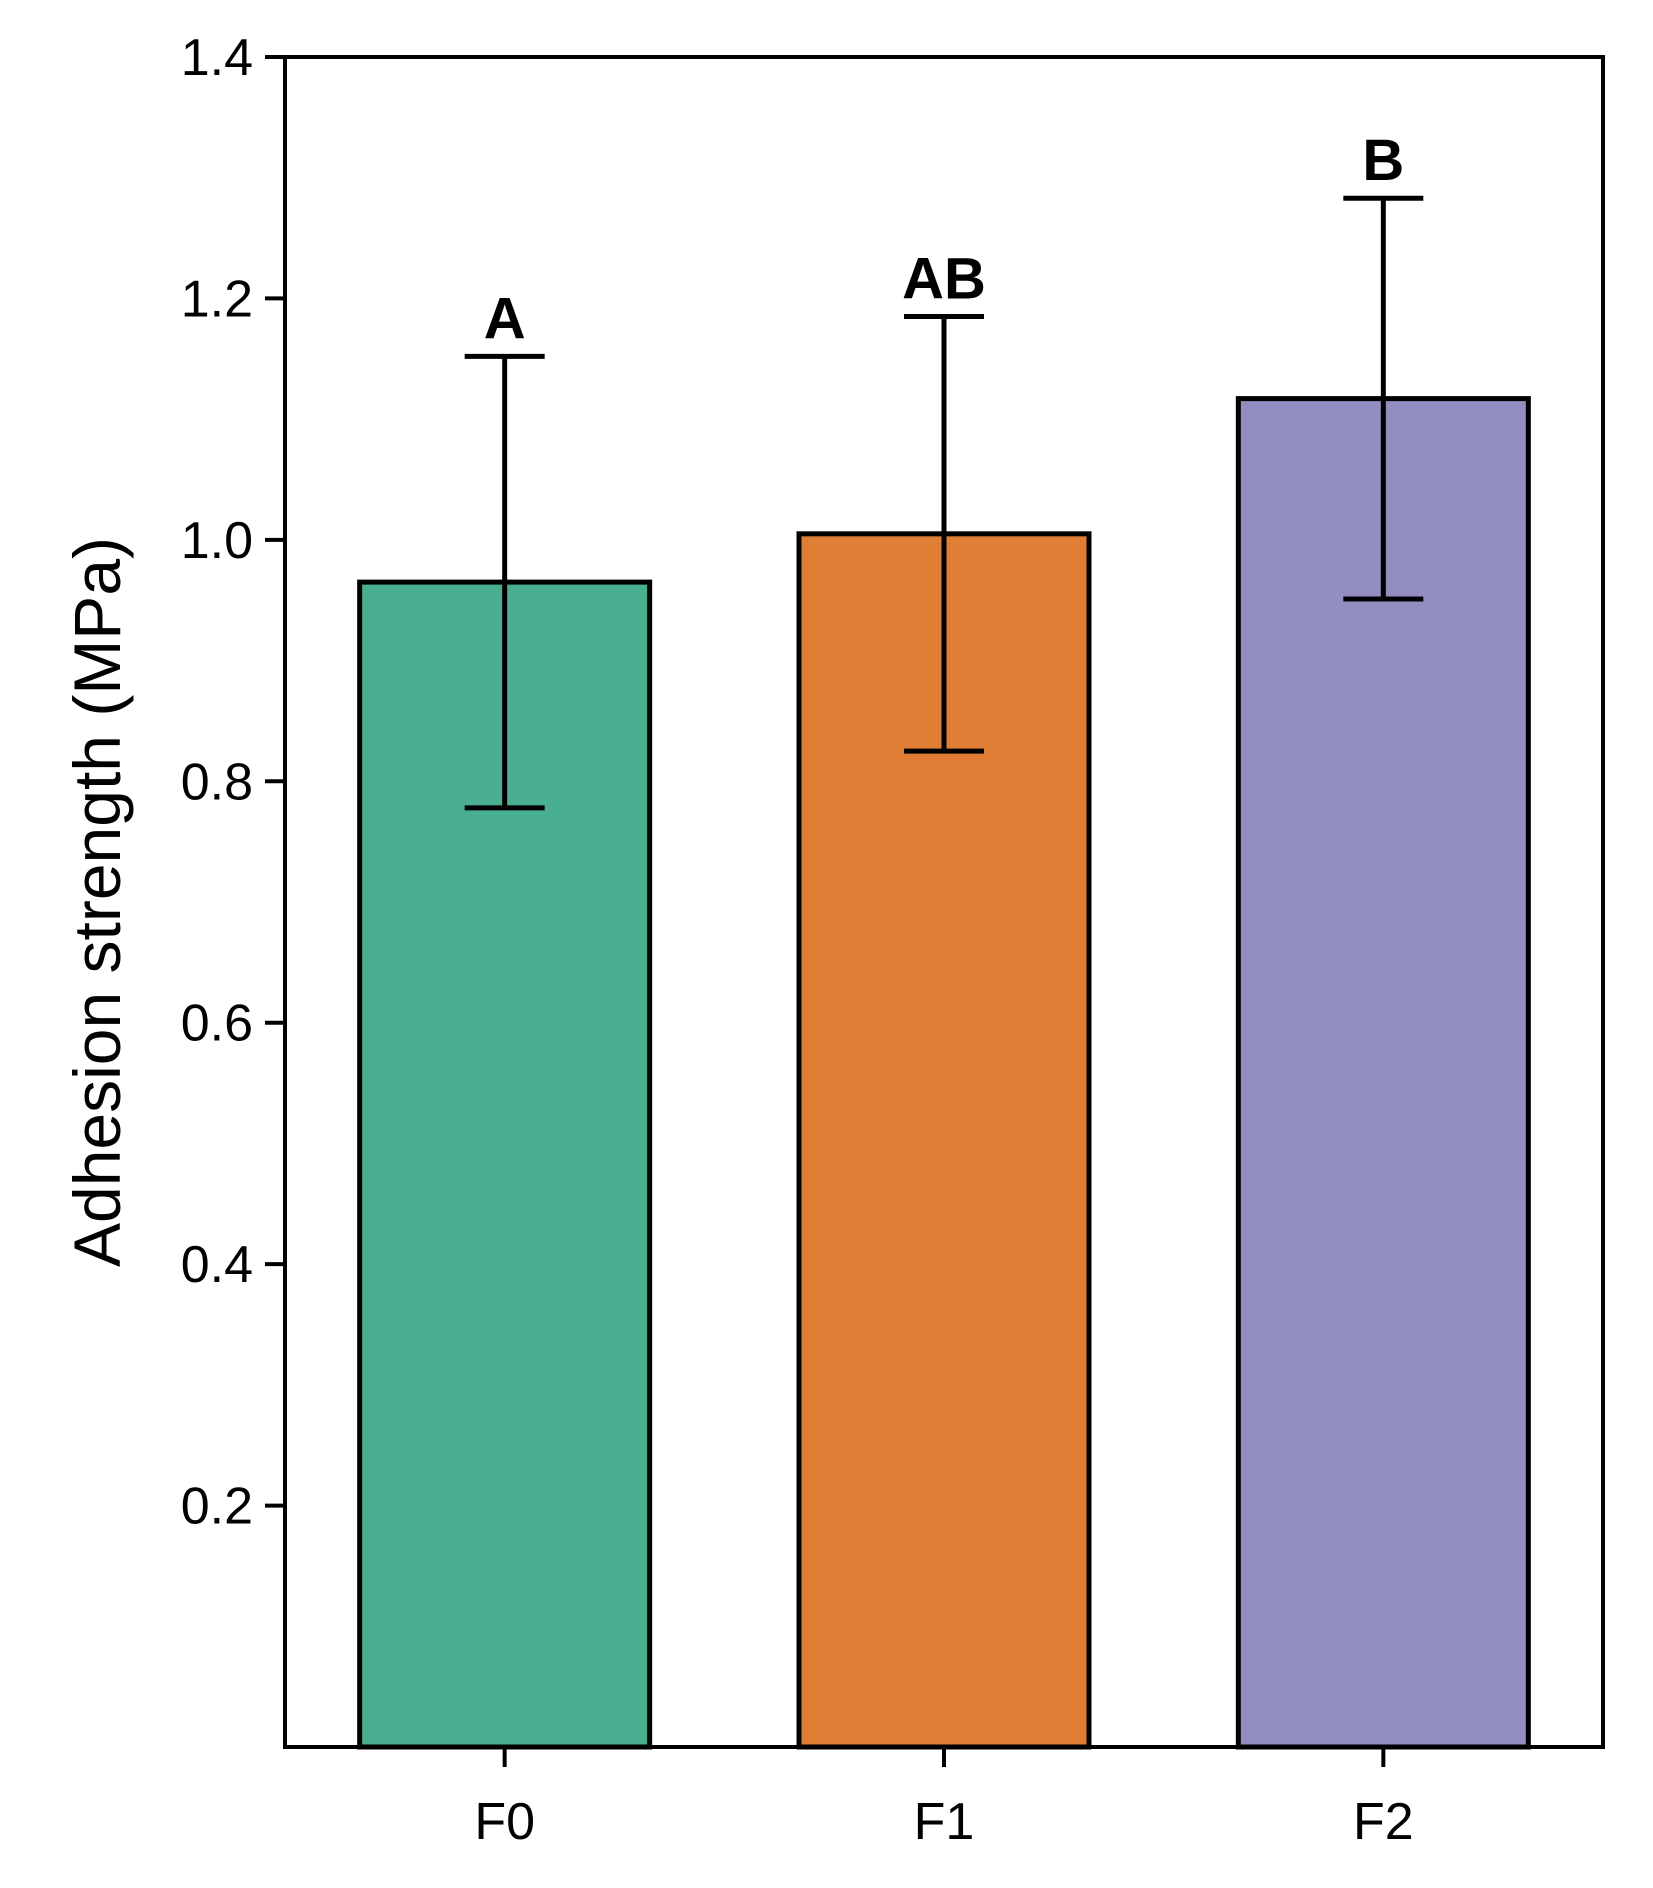 The height and width of the screenshot is (1888, 1653). Describe the element at coordinates (505, 318) in the screenshot. I see `significance-label-f0: A` at that location.